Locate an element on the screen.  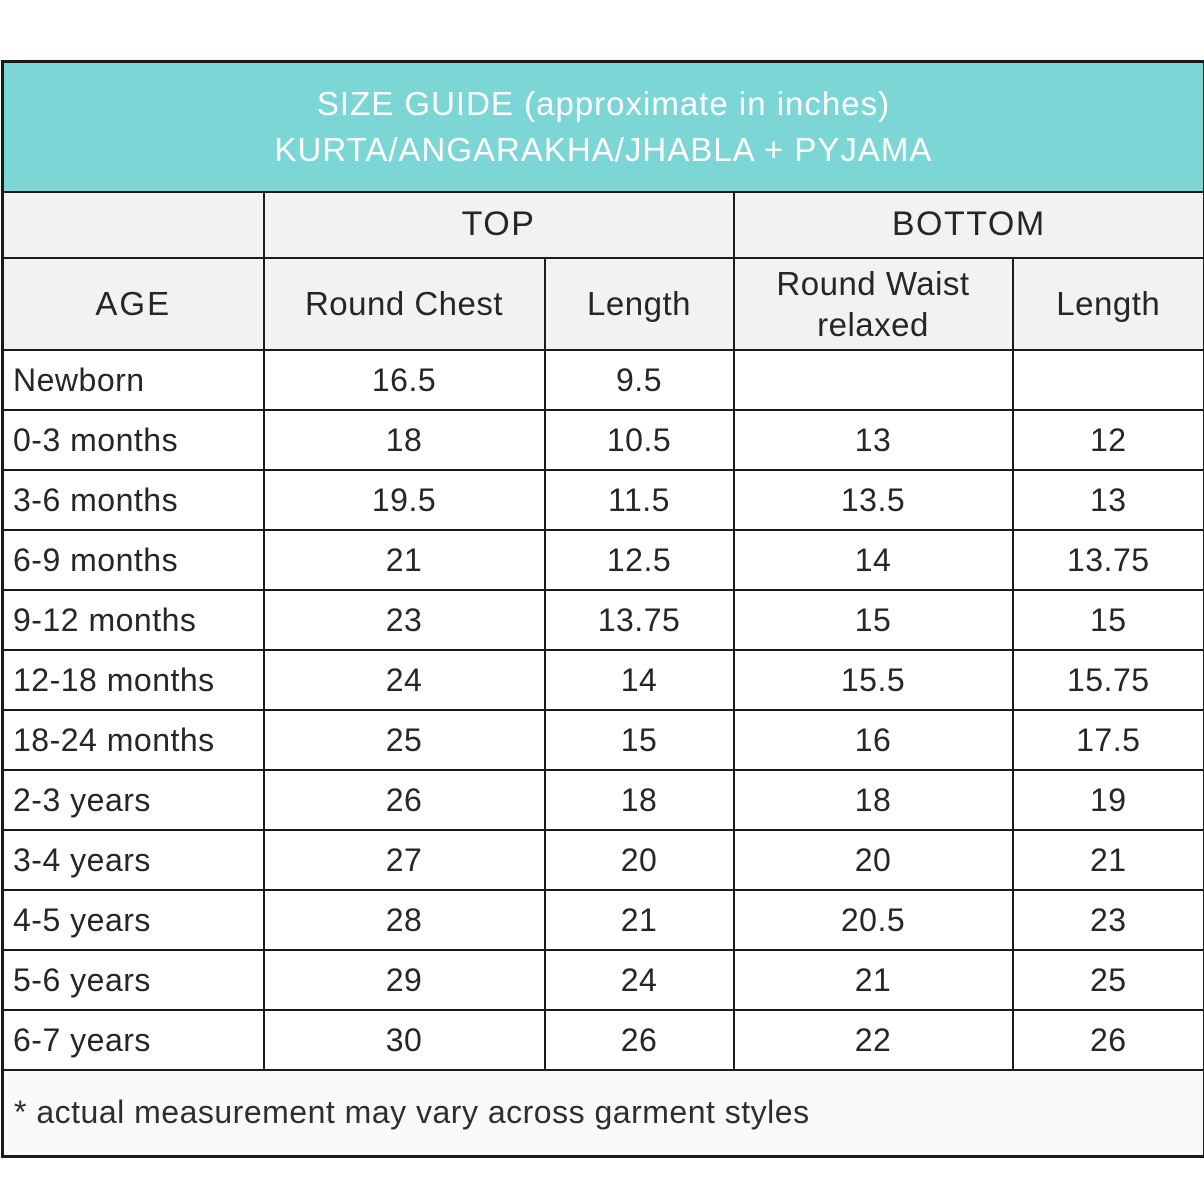
round-waist-cell: 22 is located at coordinates (873, 1040).